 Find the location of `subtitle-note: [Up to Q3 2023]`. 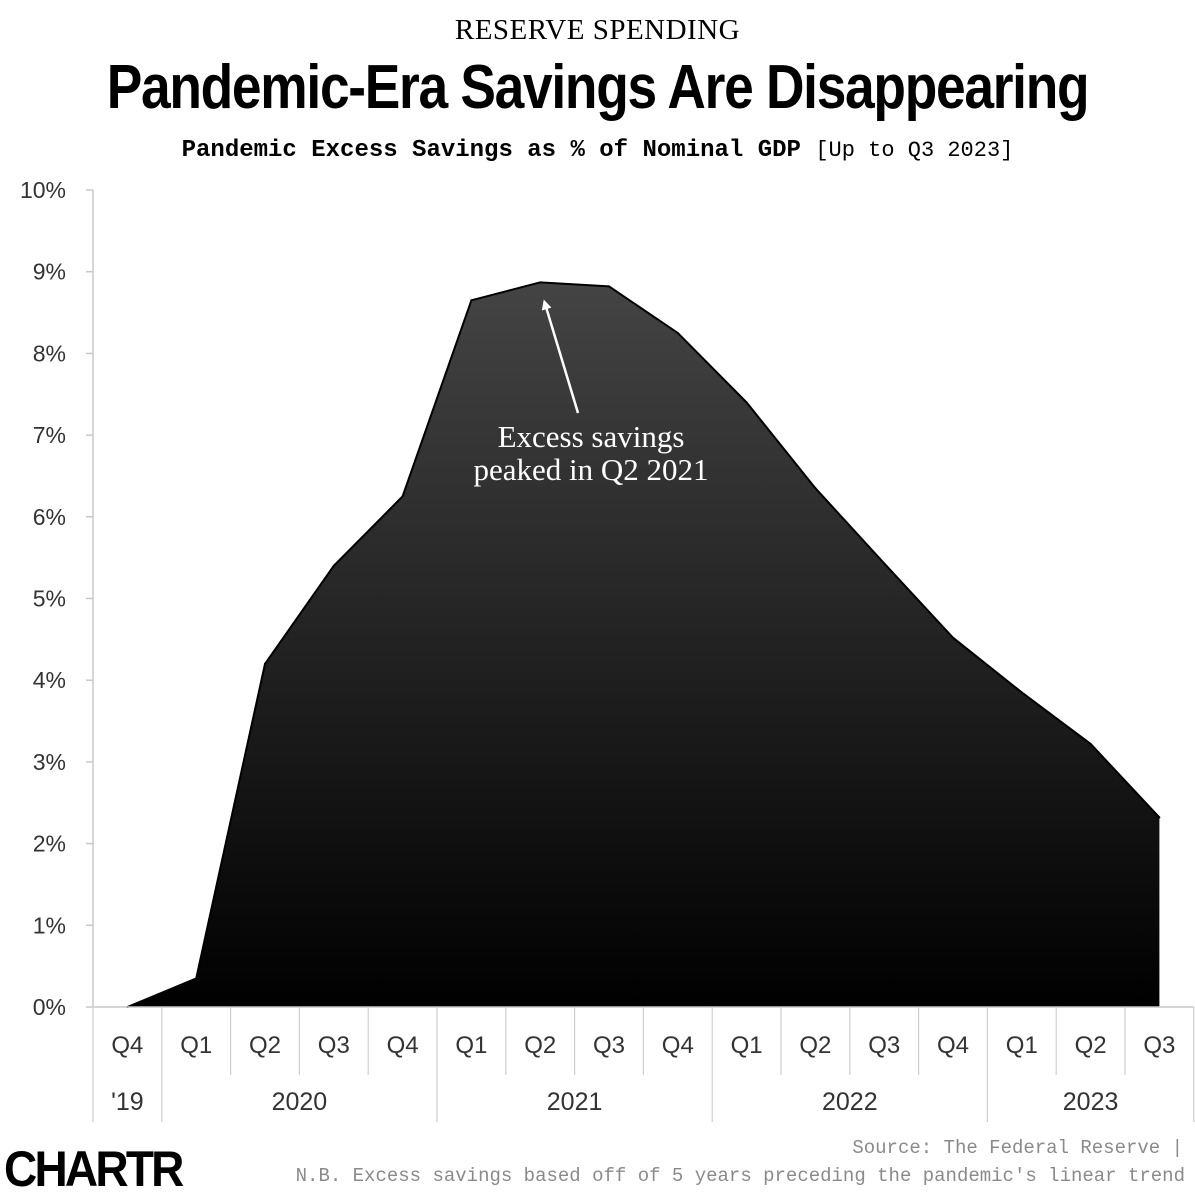

subtitle-note: [Up to Q3 2023] is located at coordinates (914, 150).